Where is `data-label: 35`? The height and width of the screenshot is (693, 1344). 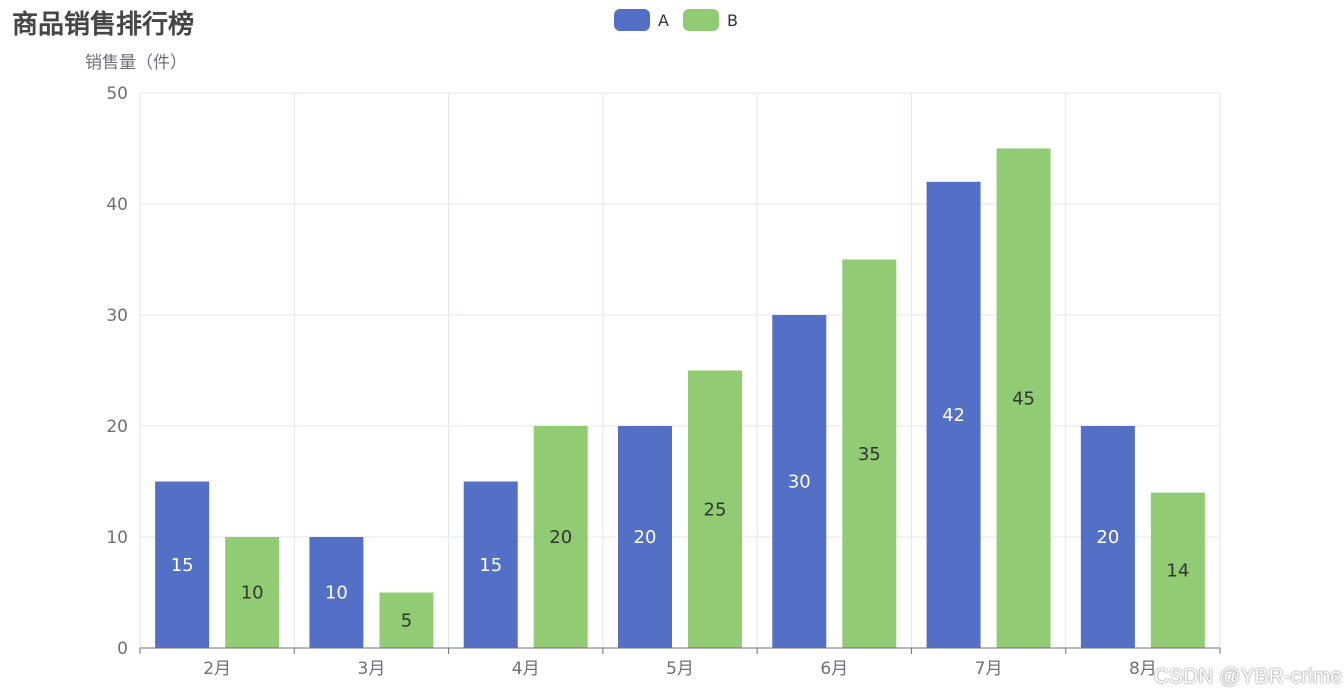 data-label: 35 is located at coordinates (869, 454).